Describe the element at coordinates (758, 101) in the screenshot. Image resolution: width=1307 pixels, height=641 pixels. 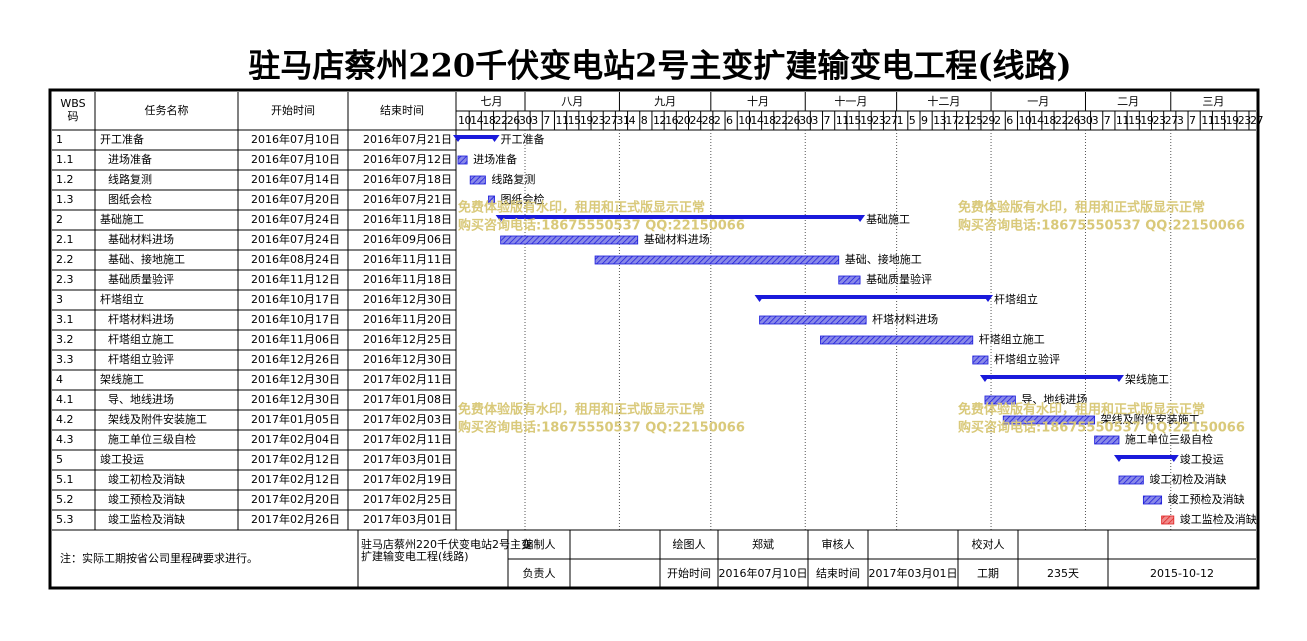
I see `month-label: 十月` at that location.